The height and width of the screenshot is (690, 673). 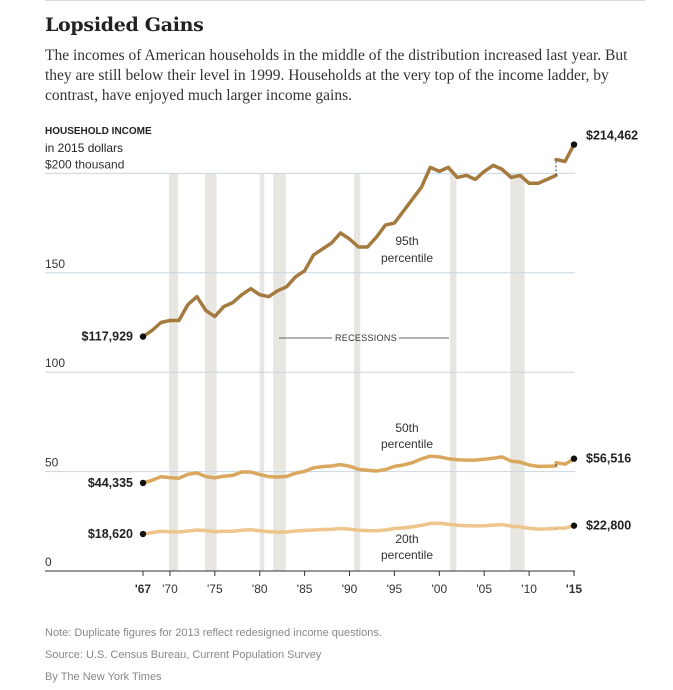 I want to click on y-axis-subtitle: in 2015 dollars, so click(x=84, y=148).